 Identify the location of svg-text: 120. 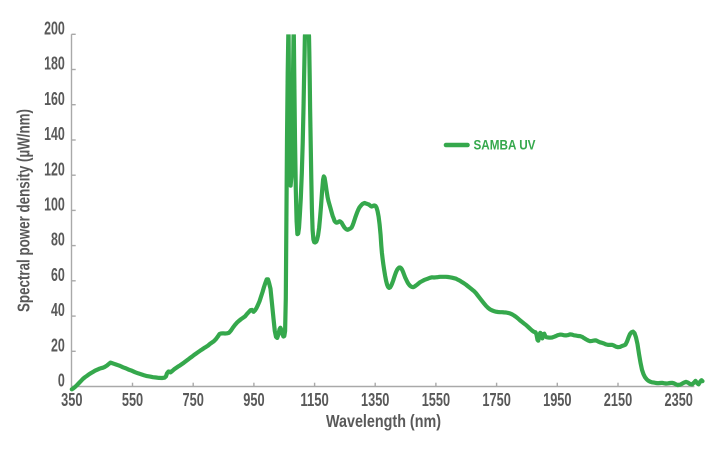
(54, 169).